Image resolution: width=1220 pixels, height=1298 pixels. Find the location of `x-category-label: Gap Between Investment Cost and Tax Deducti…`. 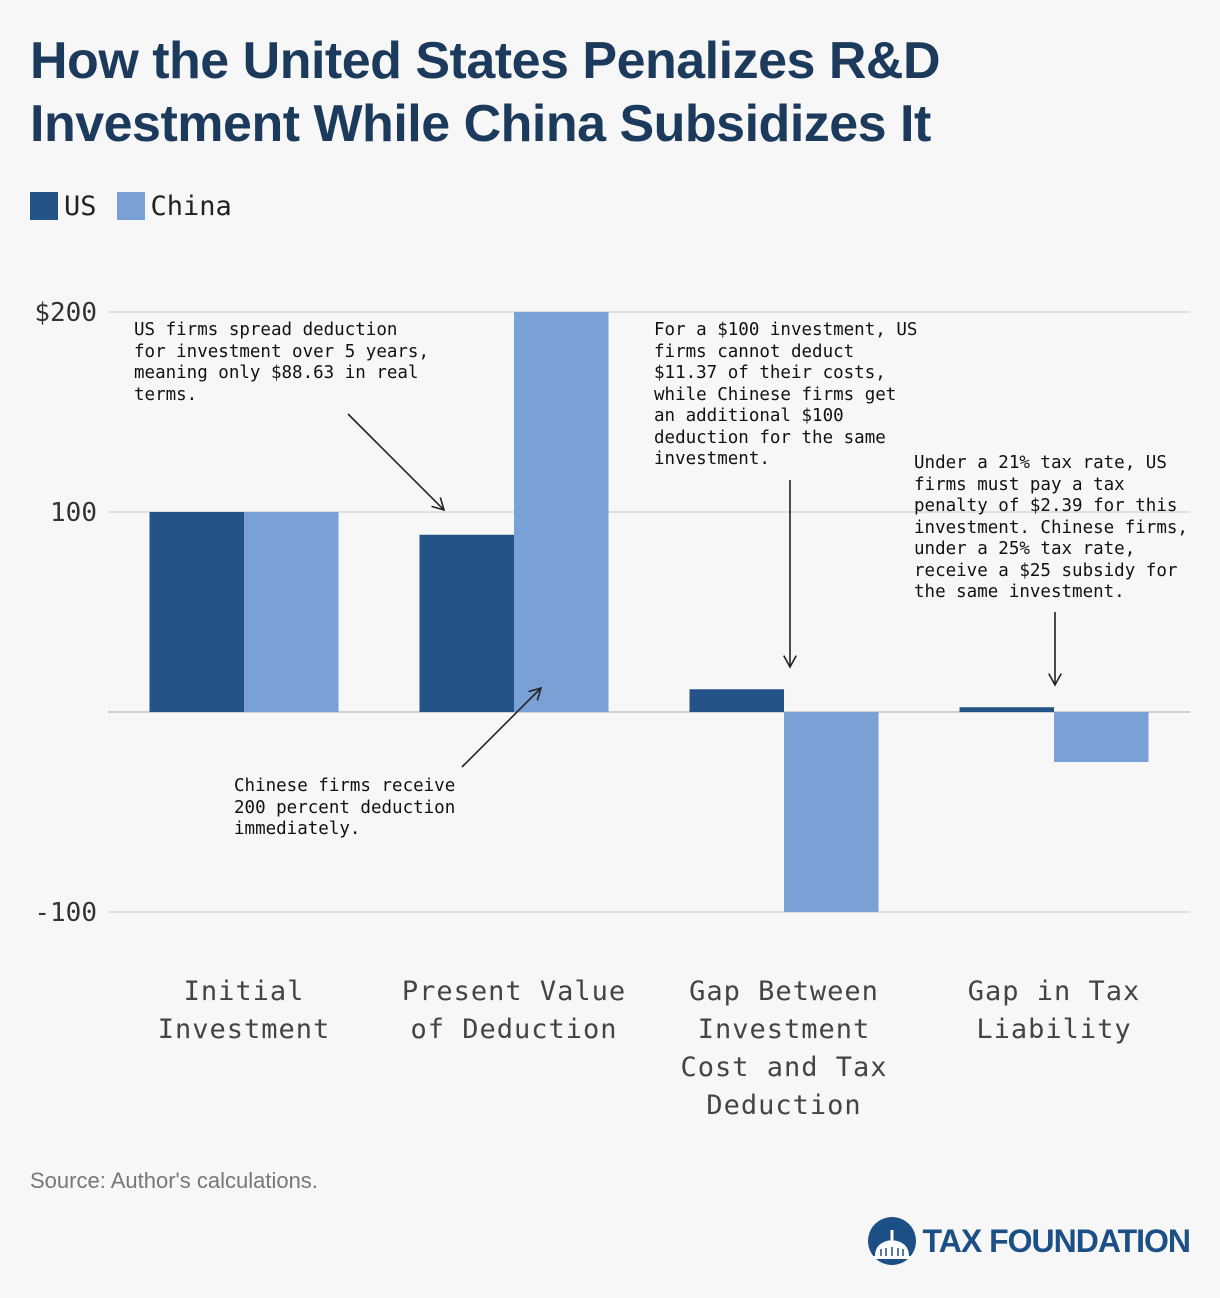

x-category-label: Gap Between Investment Cost and Tax Deducti… is located at coordinates (783, 1048).